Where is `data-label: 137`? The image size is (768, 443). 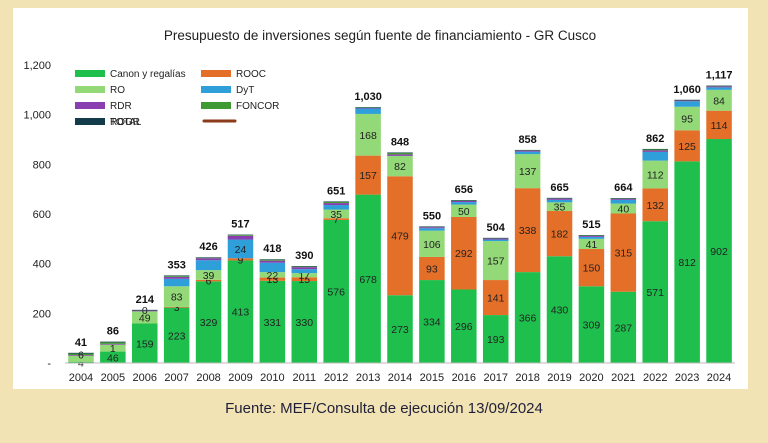
data-label: 137 is located at coordinates (528, 172).